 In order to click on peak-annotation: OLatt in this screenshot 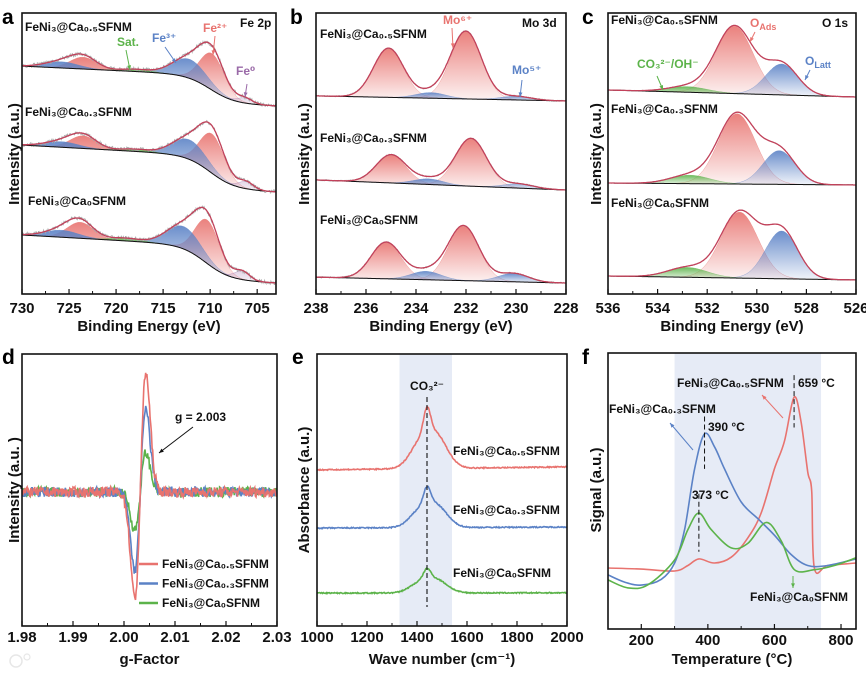, I will do `click(818, 62)`.